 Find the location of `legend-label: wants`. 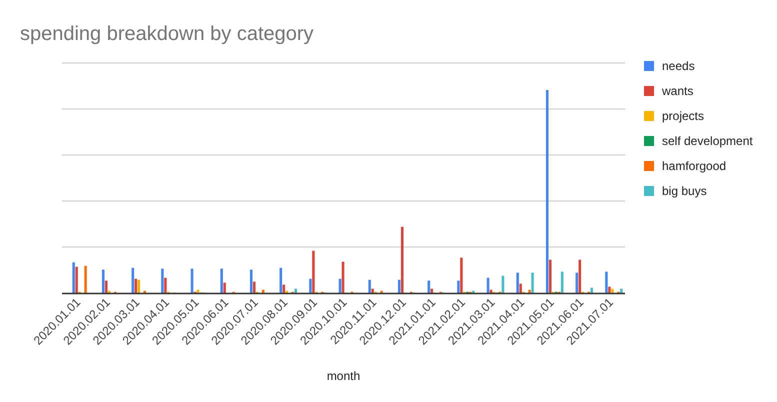

legend-label: wants is located at coordinates (677, 91).